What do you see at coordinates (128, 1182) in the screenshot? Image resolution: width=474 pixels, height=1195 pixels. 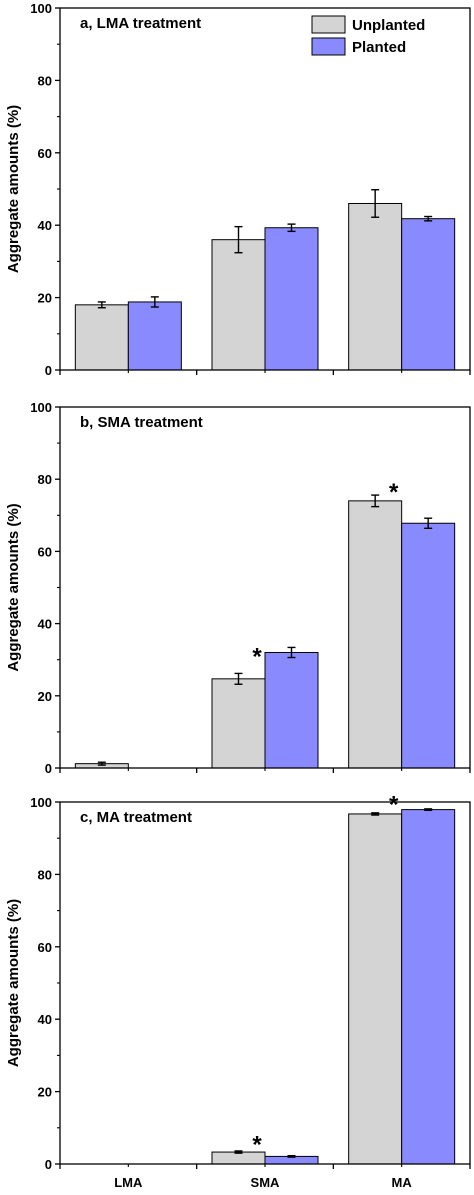 I see `x-tick-label: LMA` at bounding box center [128, 1182].